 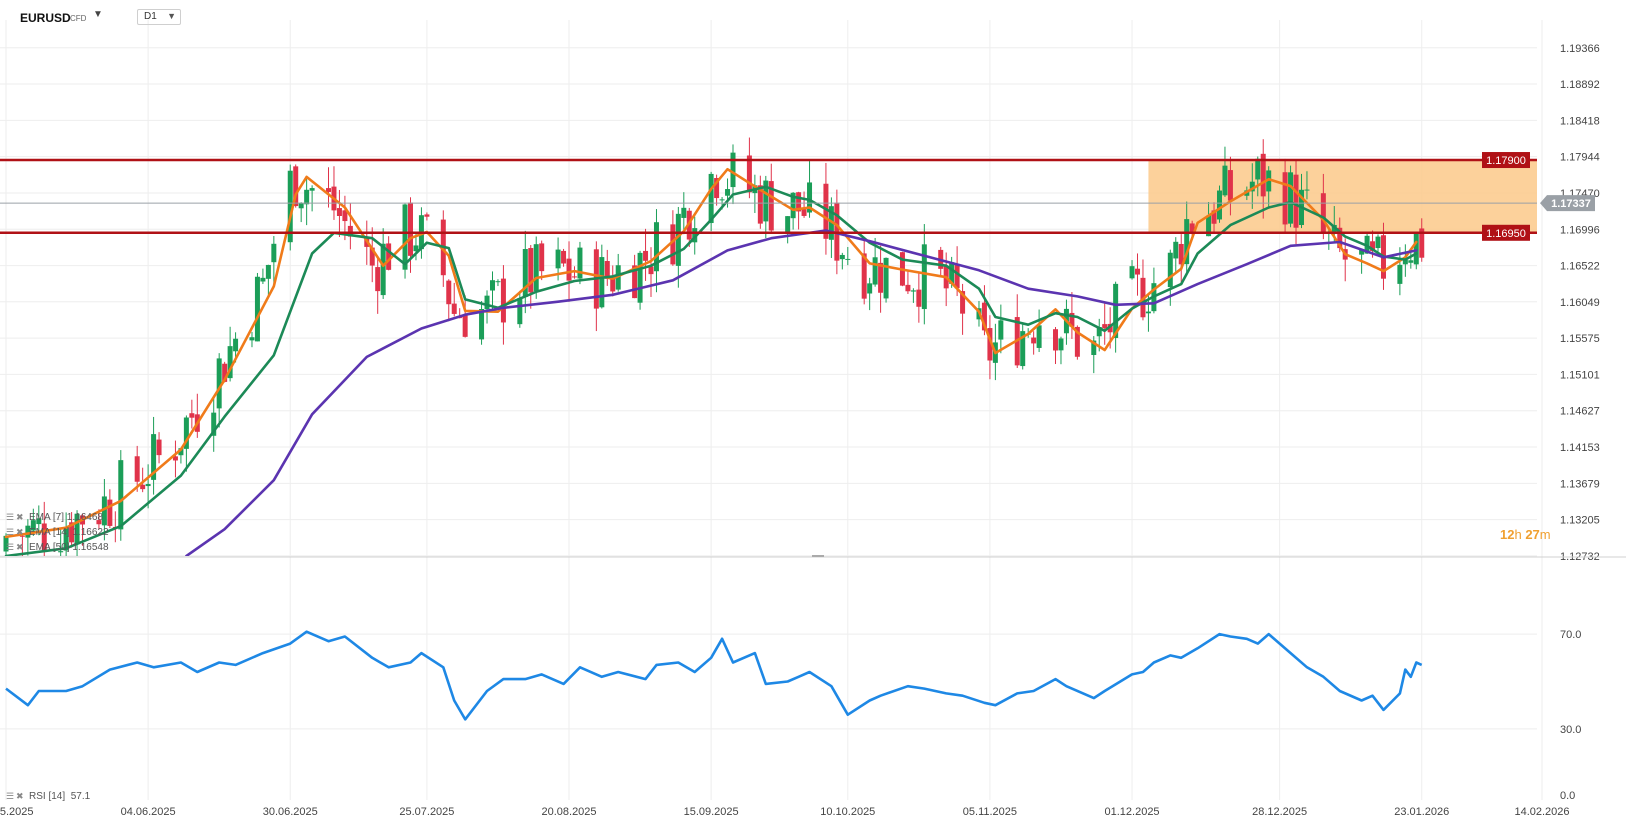 What do you see at coordinates (171, 16) in the screenshot?
I see `chevron-down-icon: ▼` at bounding box center [171, 16].